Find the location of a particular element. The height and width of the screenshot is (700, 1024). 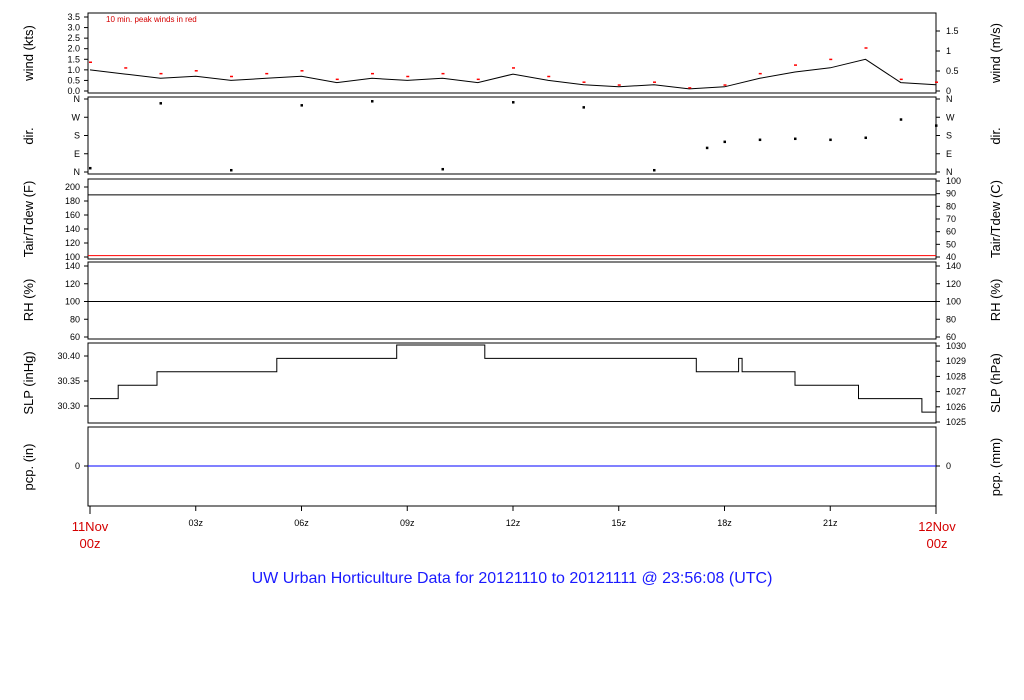

time-tick-label: 21z is located at coordinates (830, 523).